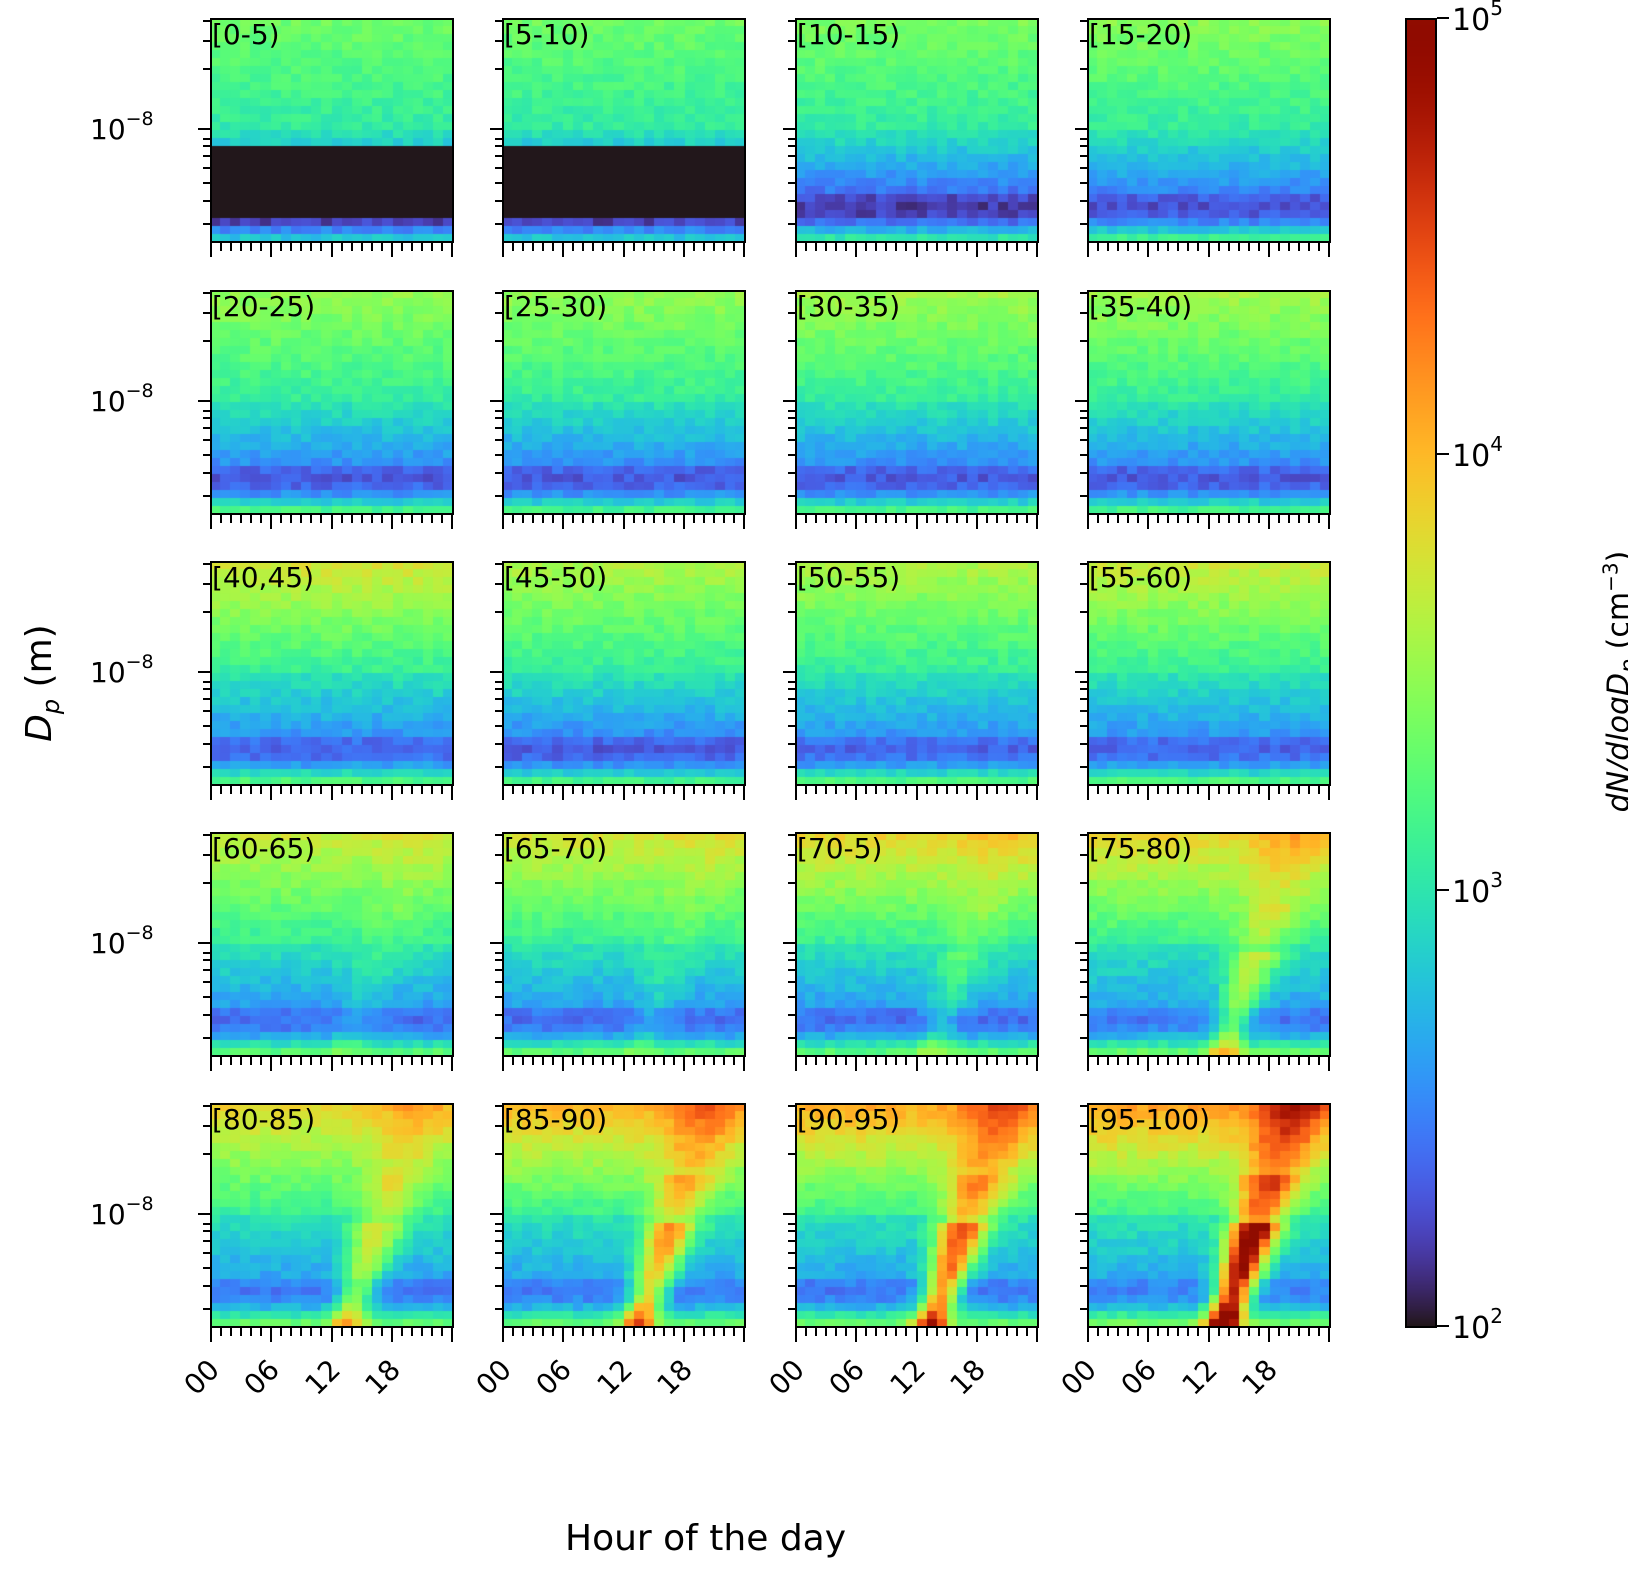 The width and height of the screenshot is (1628, 1569). What do you see at coordinates (849, 577) in the screenshot?
I see `panel-label: [50-55)` at bounding box center [849, 577].